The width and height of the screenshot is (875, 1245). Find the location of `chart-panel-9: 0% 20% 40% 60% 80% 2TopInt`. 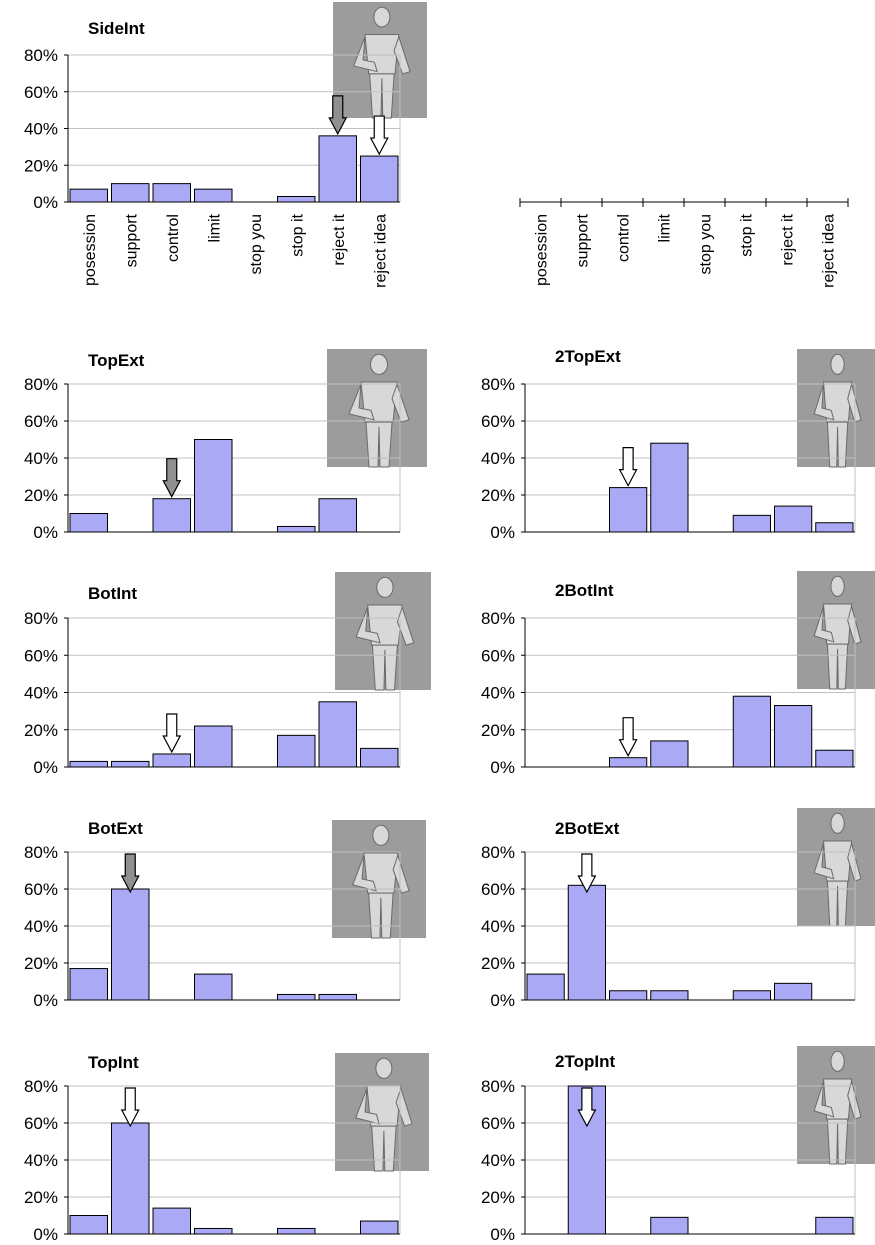

chart-panel-9: 0% 20% 40% 60% 80% 2TopInt is located at coordinates (678, 1145).